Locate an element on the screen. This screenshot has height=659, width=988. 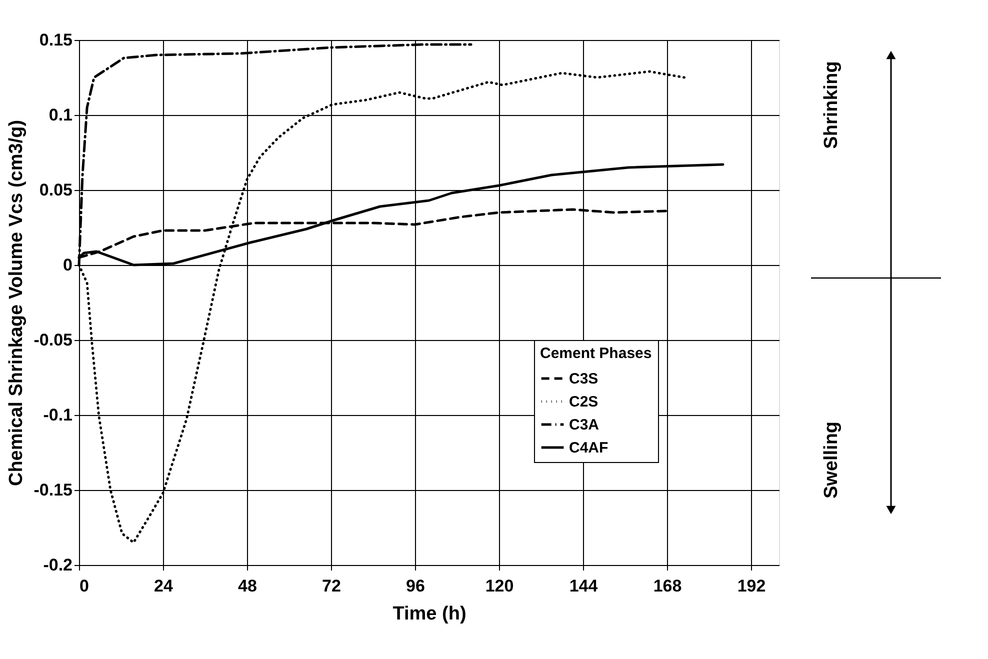
x-tick-label: 24 is located at coordinates (164, 586).